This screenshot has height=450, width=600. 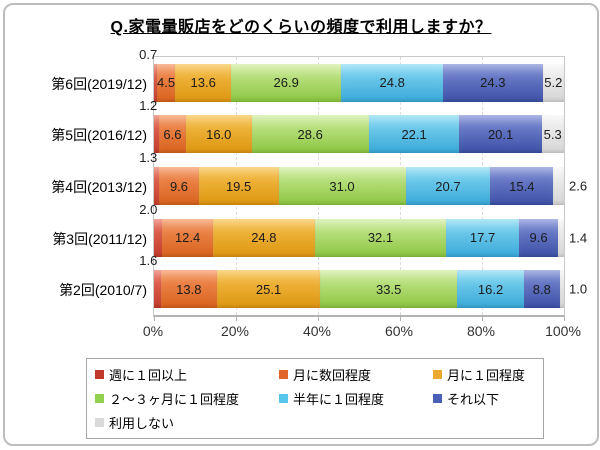 I want to click on bar-segment-once-a-month: 13.6, so click(x=203, y=82).